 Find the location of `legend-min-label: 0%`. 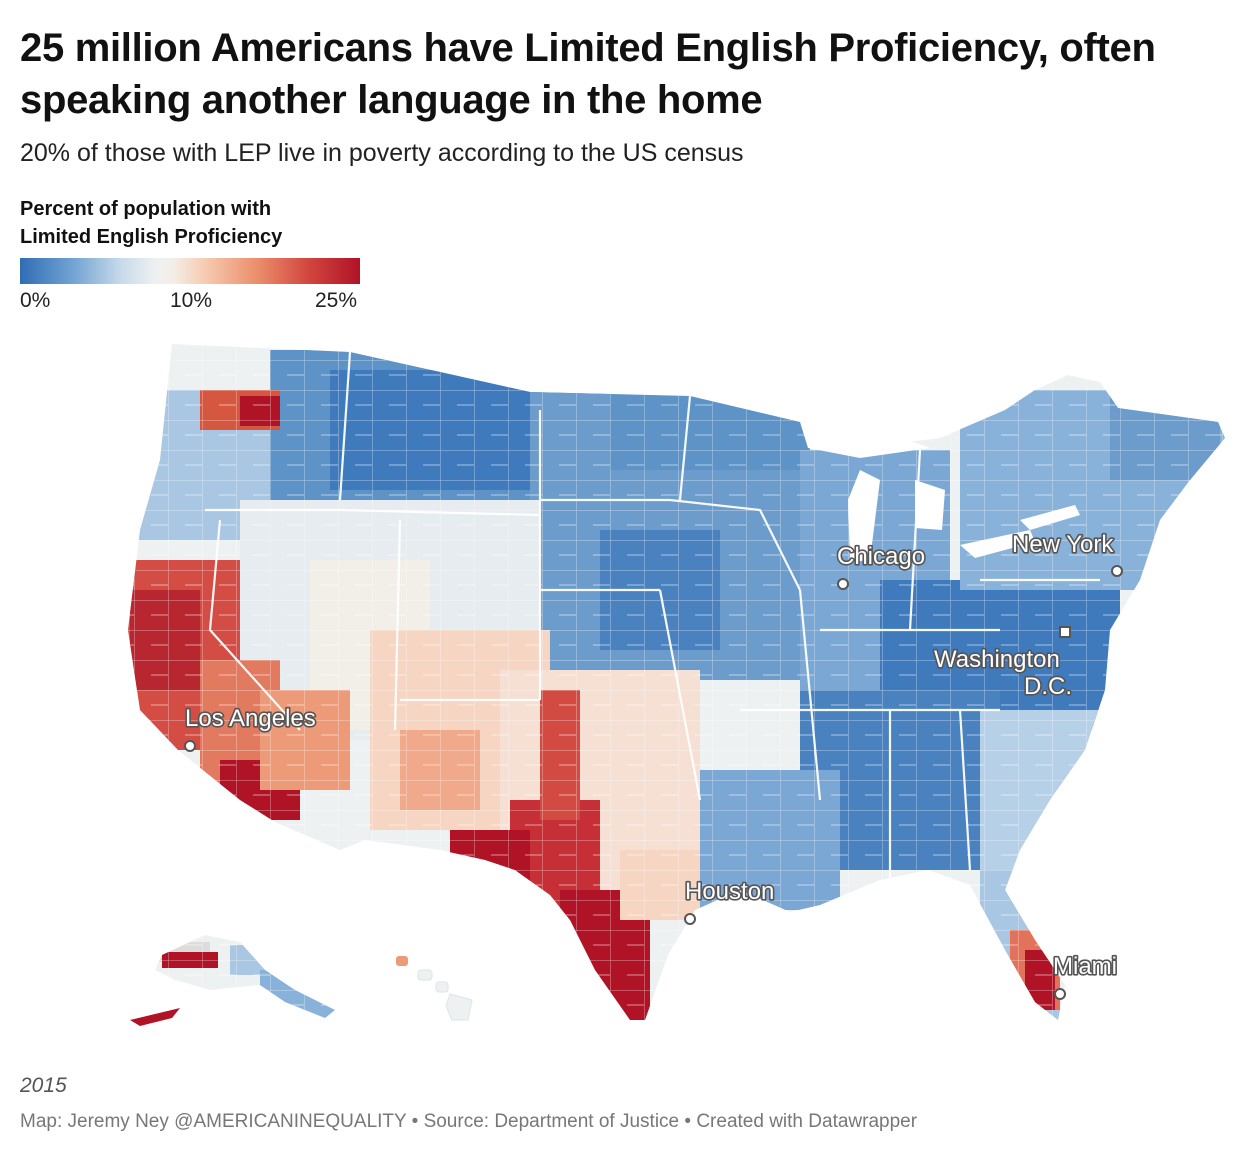

legend-min-label: 0% is located at coordinates (35, 300).